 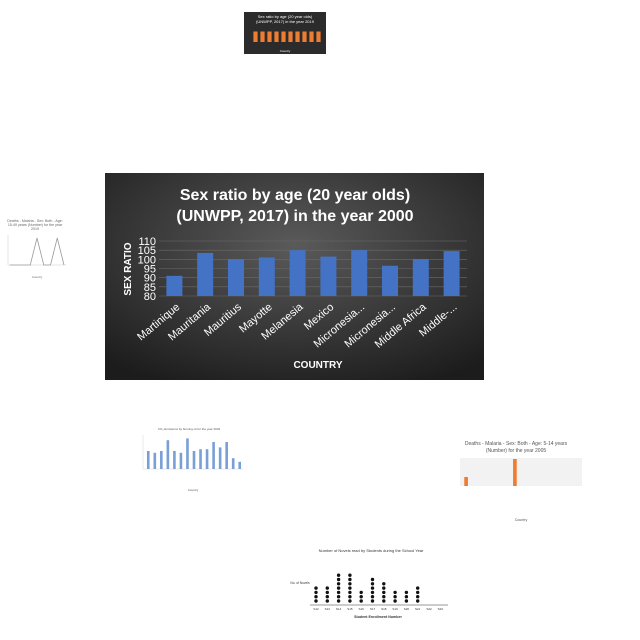 I want to click on y-tick-label: 110, so click(x=147, y=242).